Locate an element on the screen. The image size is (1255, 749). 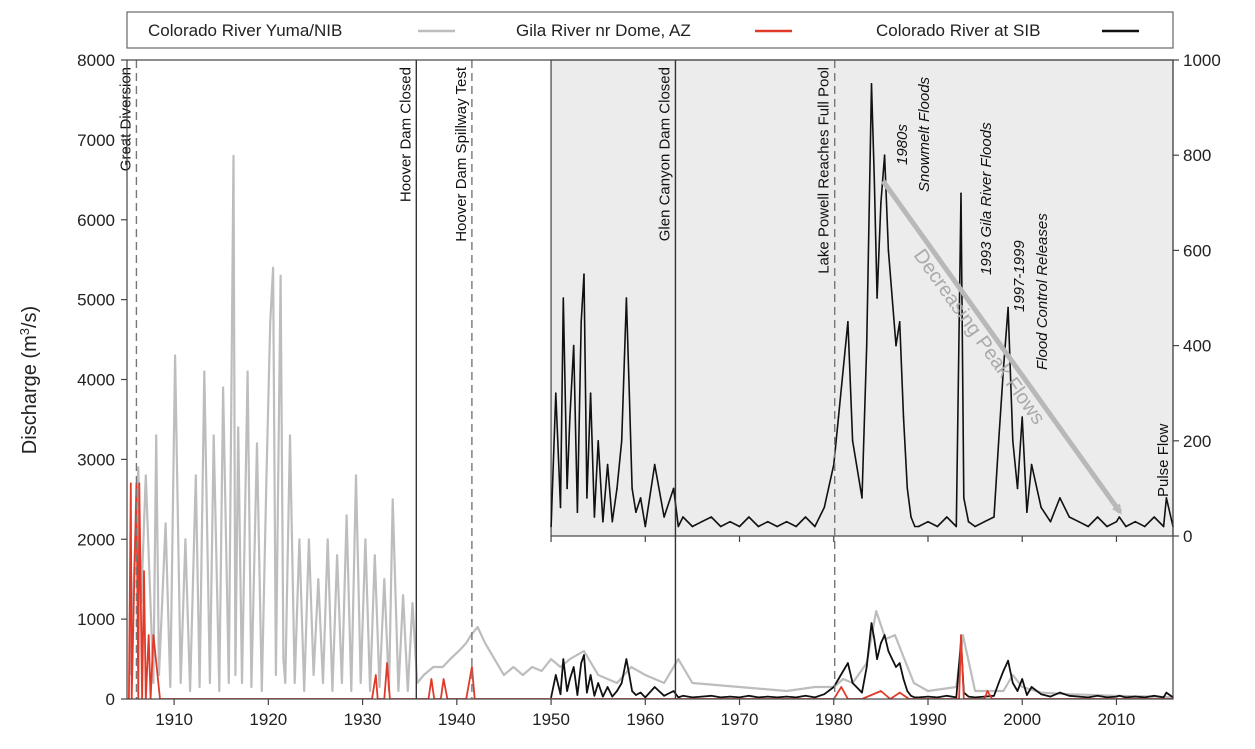
label-gila-floods: 1993 Gila River Floods is located at coordinates (986, 198).